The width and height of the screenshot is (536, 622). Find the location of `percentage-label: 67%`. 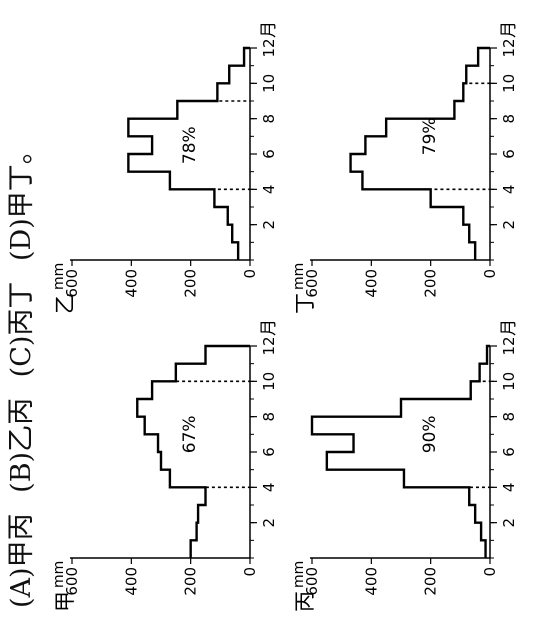

percentage-label: 67% is located at coordinates (190, 434).